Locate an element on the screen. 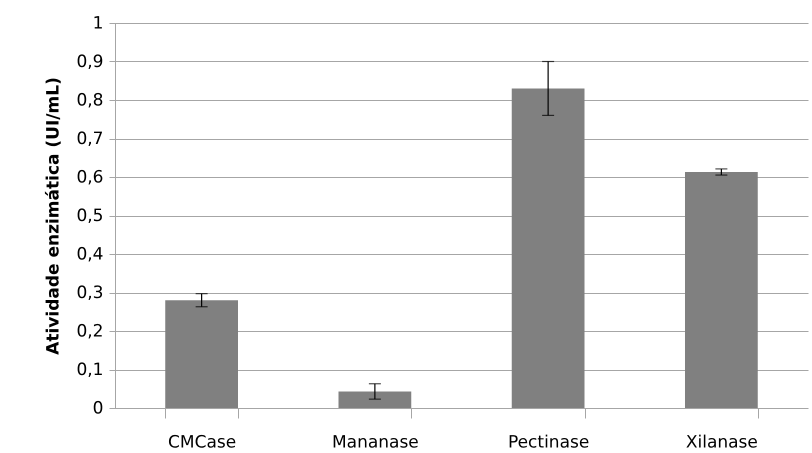 This screenshot has width=812, height=453. y-tick-label: 0,6 is located at coordinates (90, 178).